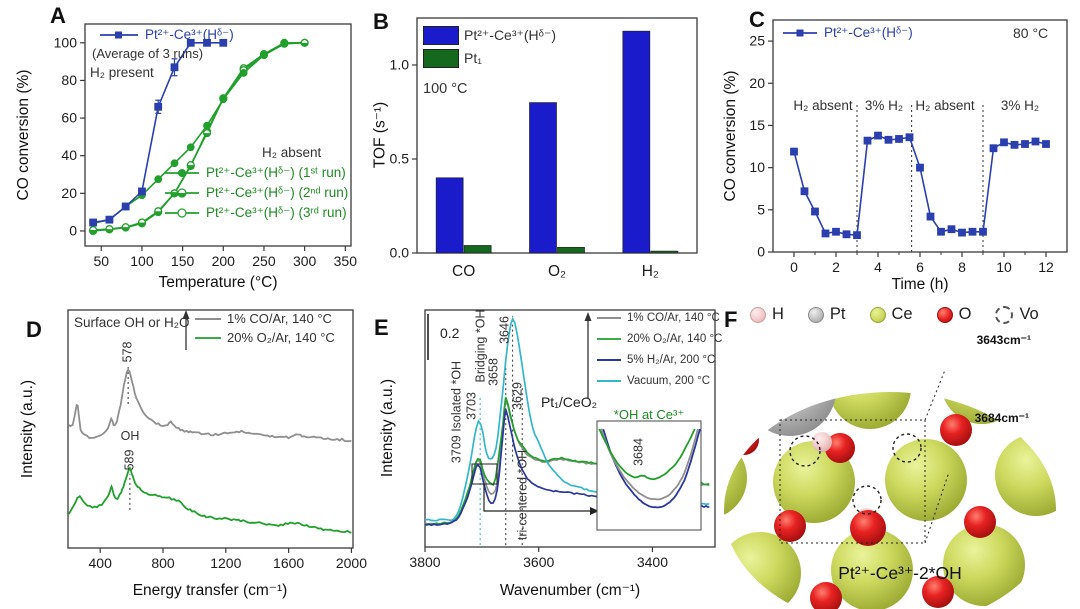 This screenshot has width=1080, height=609. What do you see at coordinates (1003, 340) in the screenshot?
I see `inset-label-3643: 3643cm⁻¹` at bounding box center [1003, 340].